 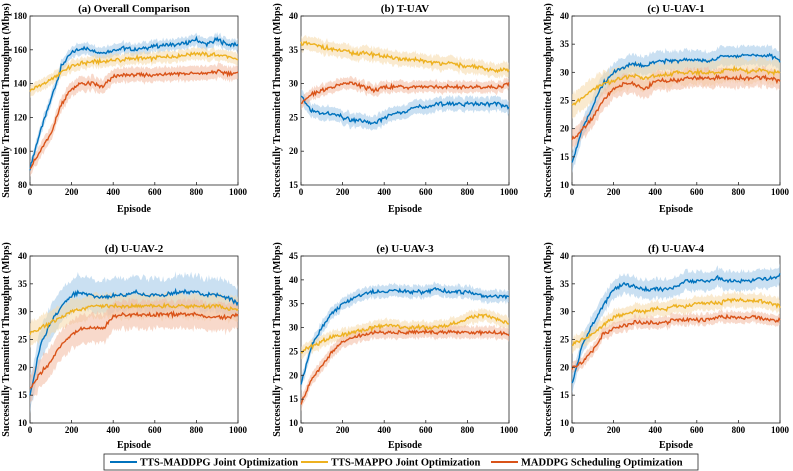 I want to click on panel-title: (c) U-UAV-1, so click(x=675, y=9).